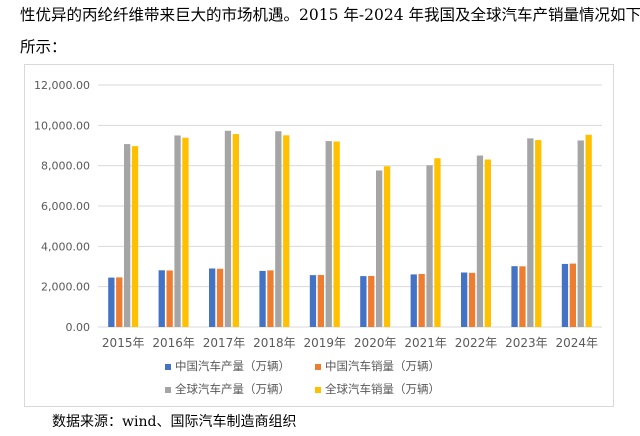 This screenshot has height=436, width=640. What do you see at coordinates (62, 125) in the screenshot?
I see `y-tick-label: 10,000.00` at bounding box center [62, 125].